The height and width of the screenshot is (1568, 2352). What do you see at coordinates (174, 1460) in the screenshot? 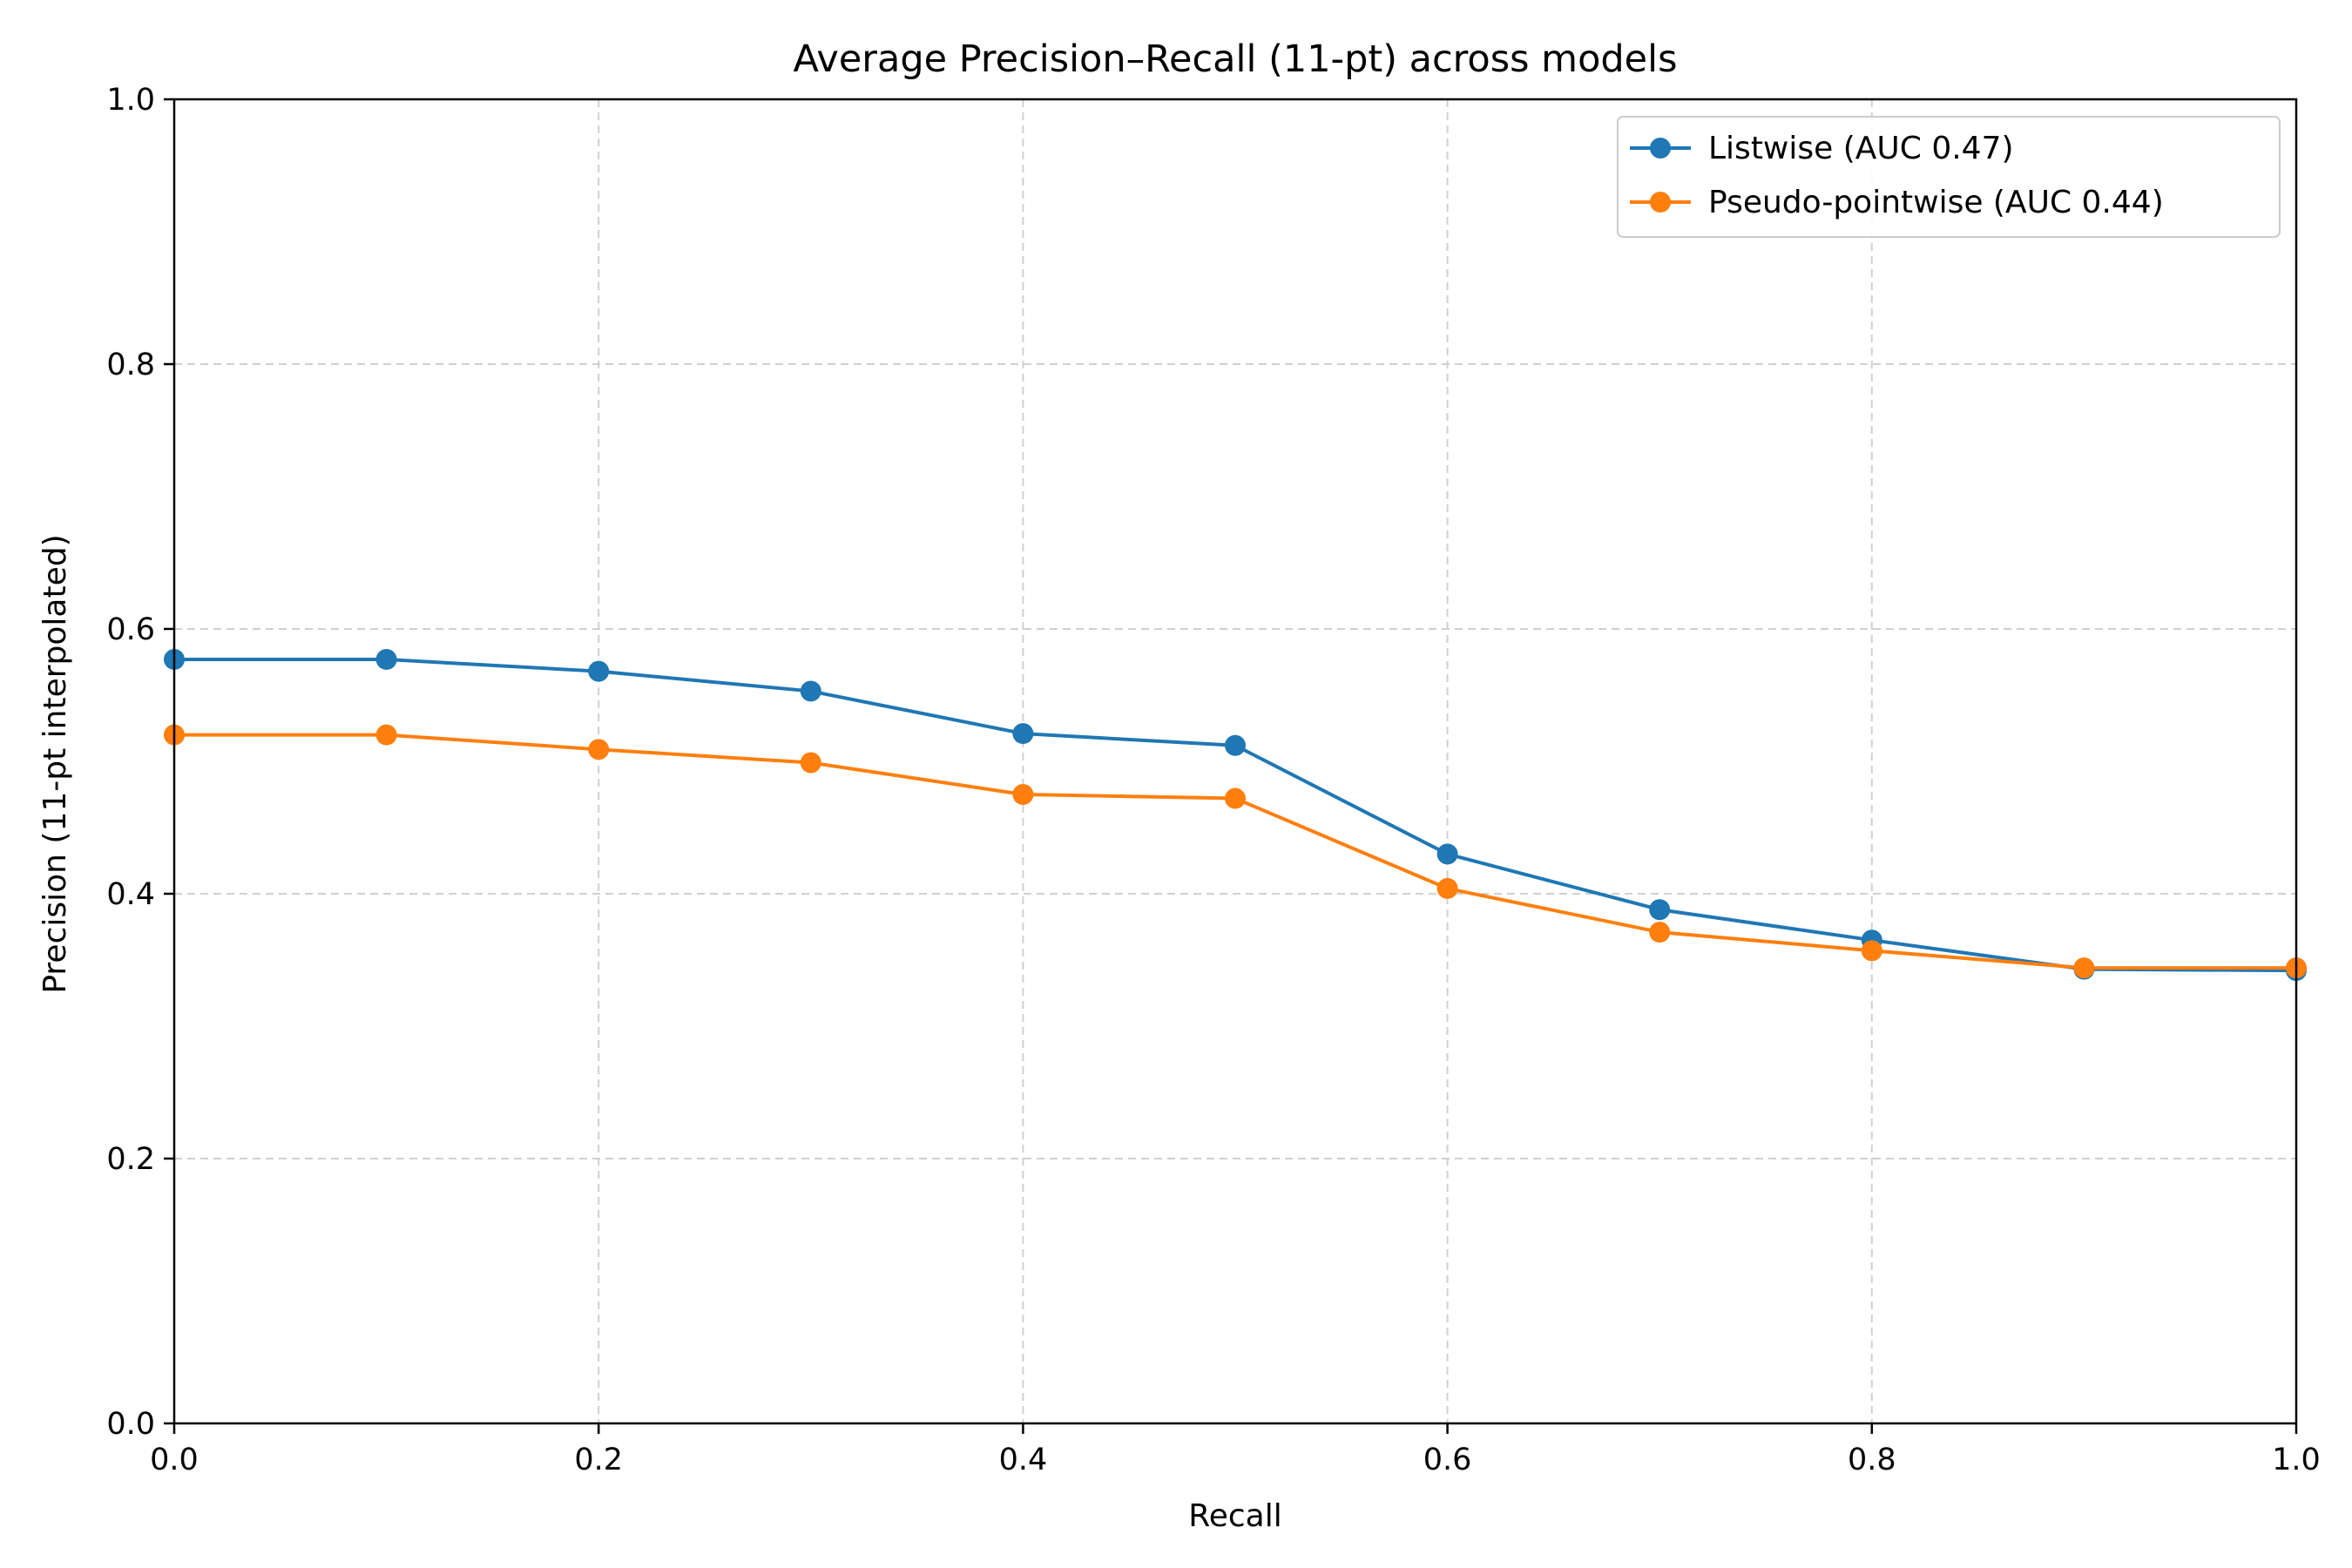
I see `x-tick-label: 0.0` at bounding box center [174, 1460].